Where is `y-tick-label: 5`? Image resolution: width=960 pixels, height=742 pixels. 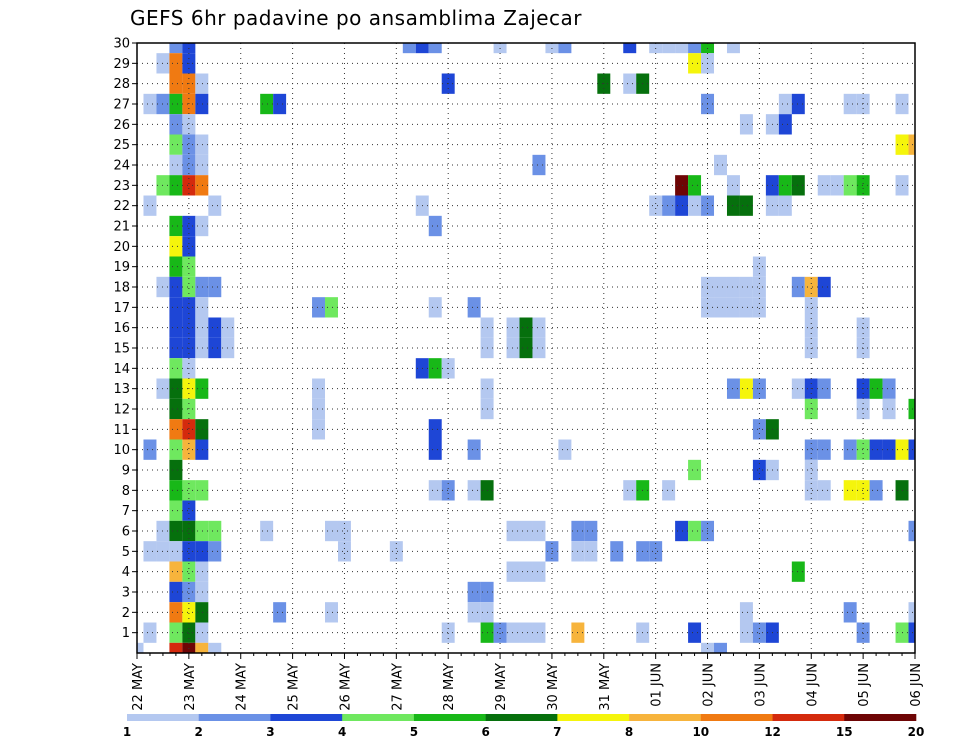
y-tick-label: 5 is located at coordinates (126, 552).